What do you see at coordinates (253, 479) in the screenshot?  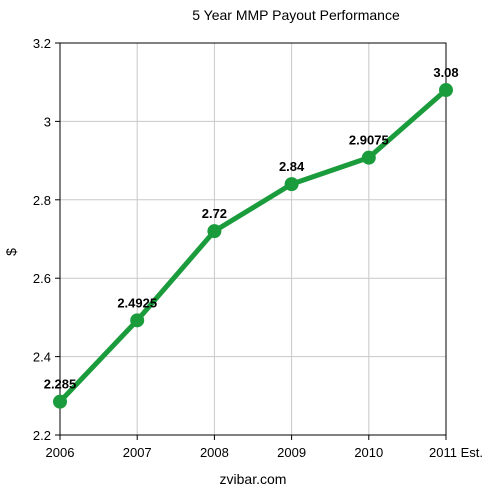 I see `x-axis-label: zvibar.com` at bounding box center [253, 479].